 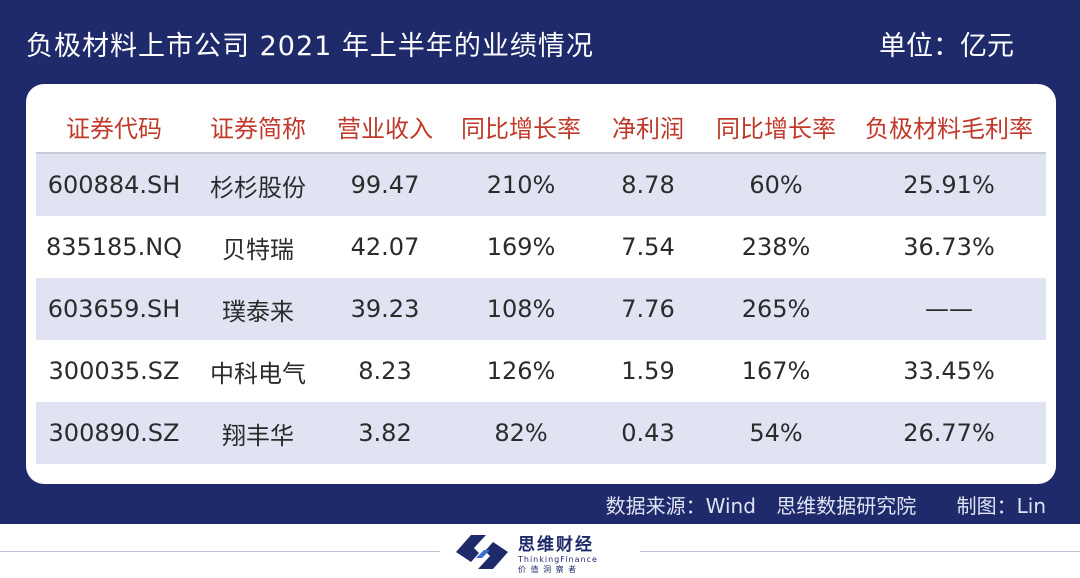 I want to click on cell-gross-margin: ——, so click(x=949, y=309).